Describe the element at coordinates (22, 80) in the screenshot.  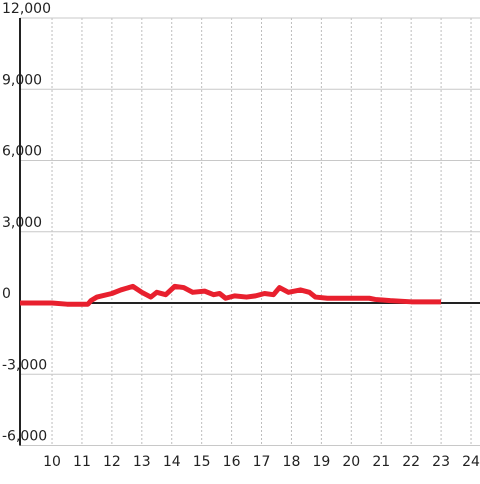
I see `y-tick-label: 9,000` at that location.